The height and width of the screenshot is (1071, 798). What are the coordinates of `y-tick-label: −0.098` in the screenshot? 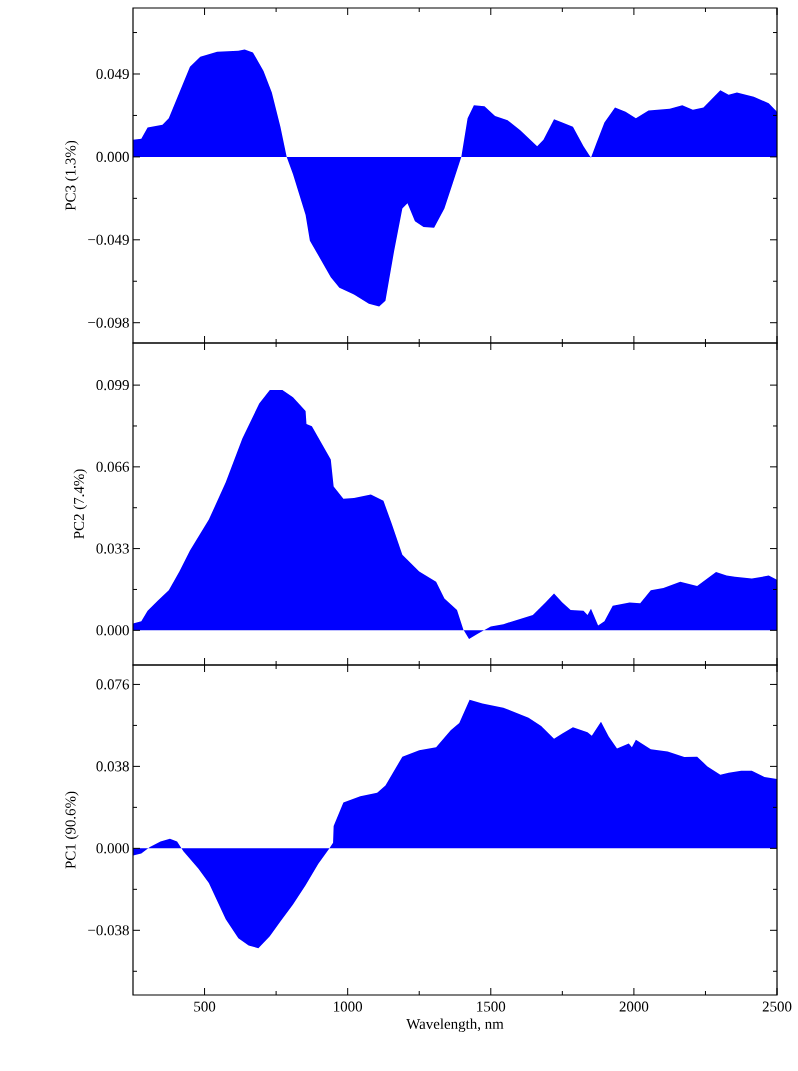 It's located at (108, 322).